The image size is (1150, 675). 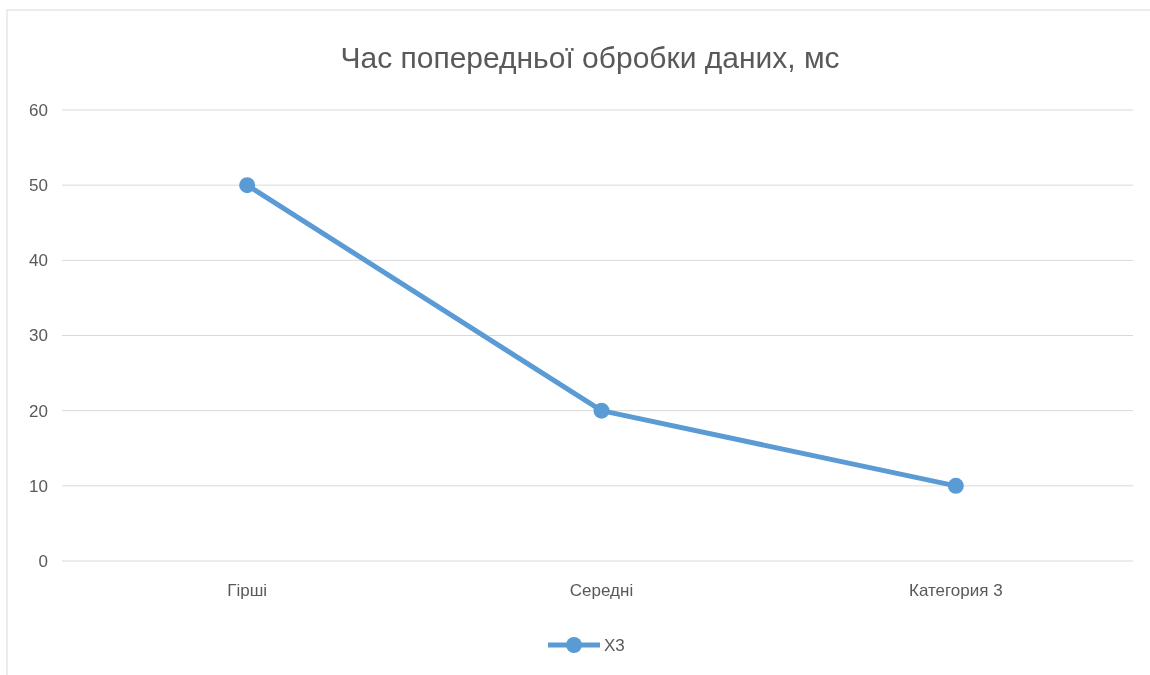 What do you see at coordinates (614, 645) in the screenshot?
I see `legend-label: X3` at bounding box center [614, 645].